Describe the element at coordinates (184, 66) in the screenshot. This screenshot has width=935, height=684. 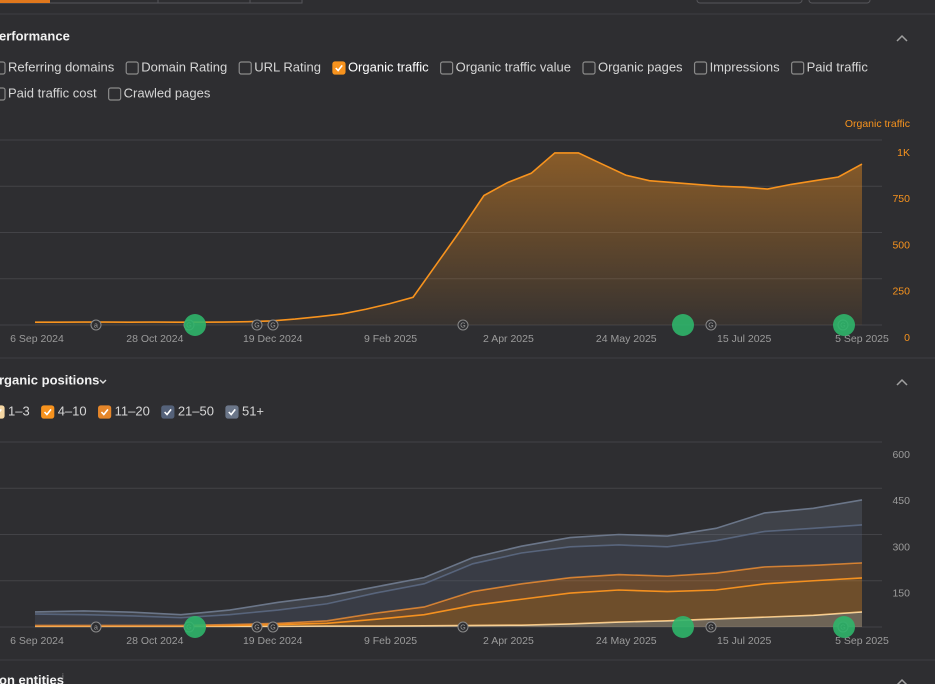
I see `metric-label: Domain Rating` at that location.